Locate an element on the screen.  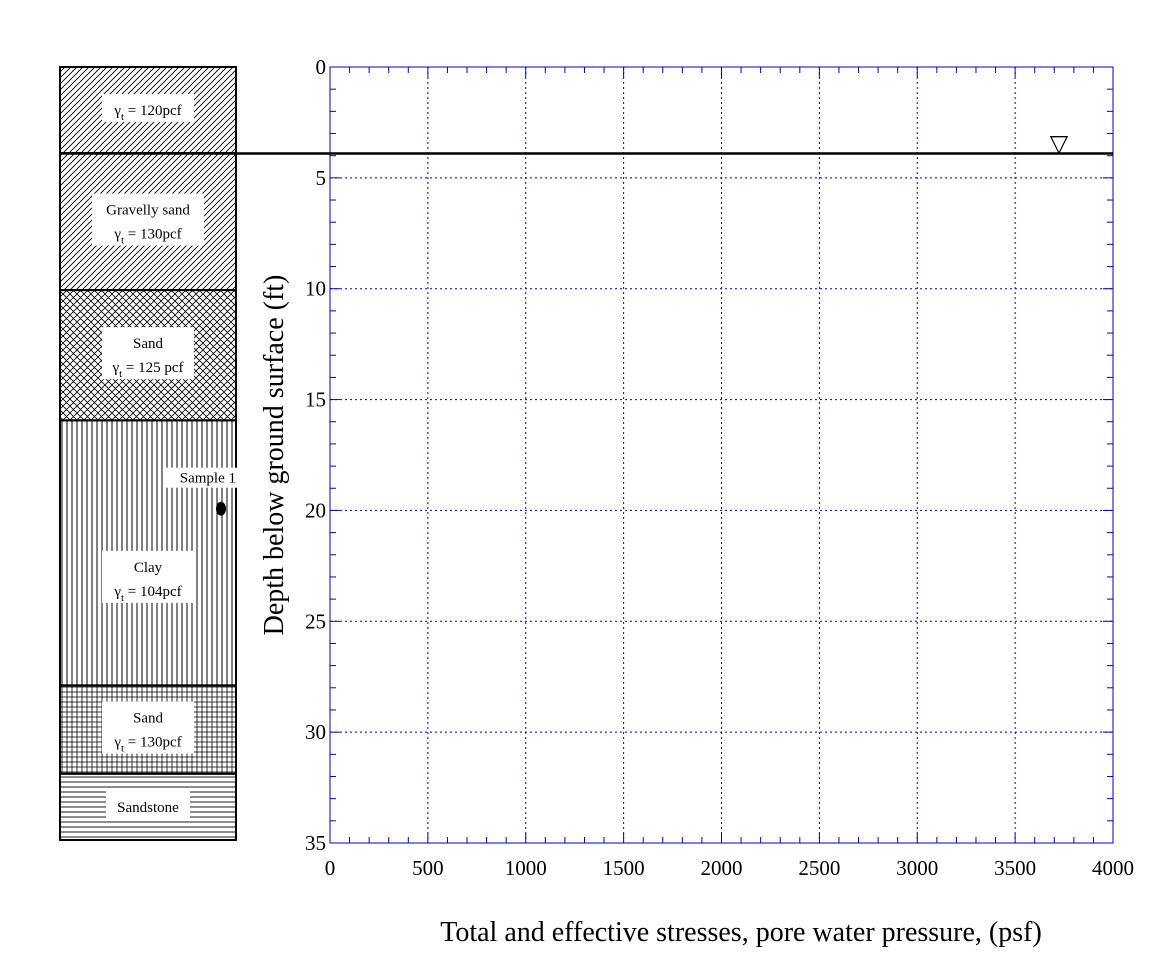
x-tick-label: 0 is located at coordinates (330, 868).